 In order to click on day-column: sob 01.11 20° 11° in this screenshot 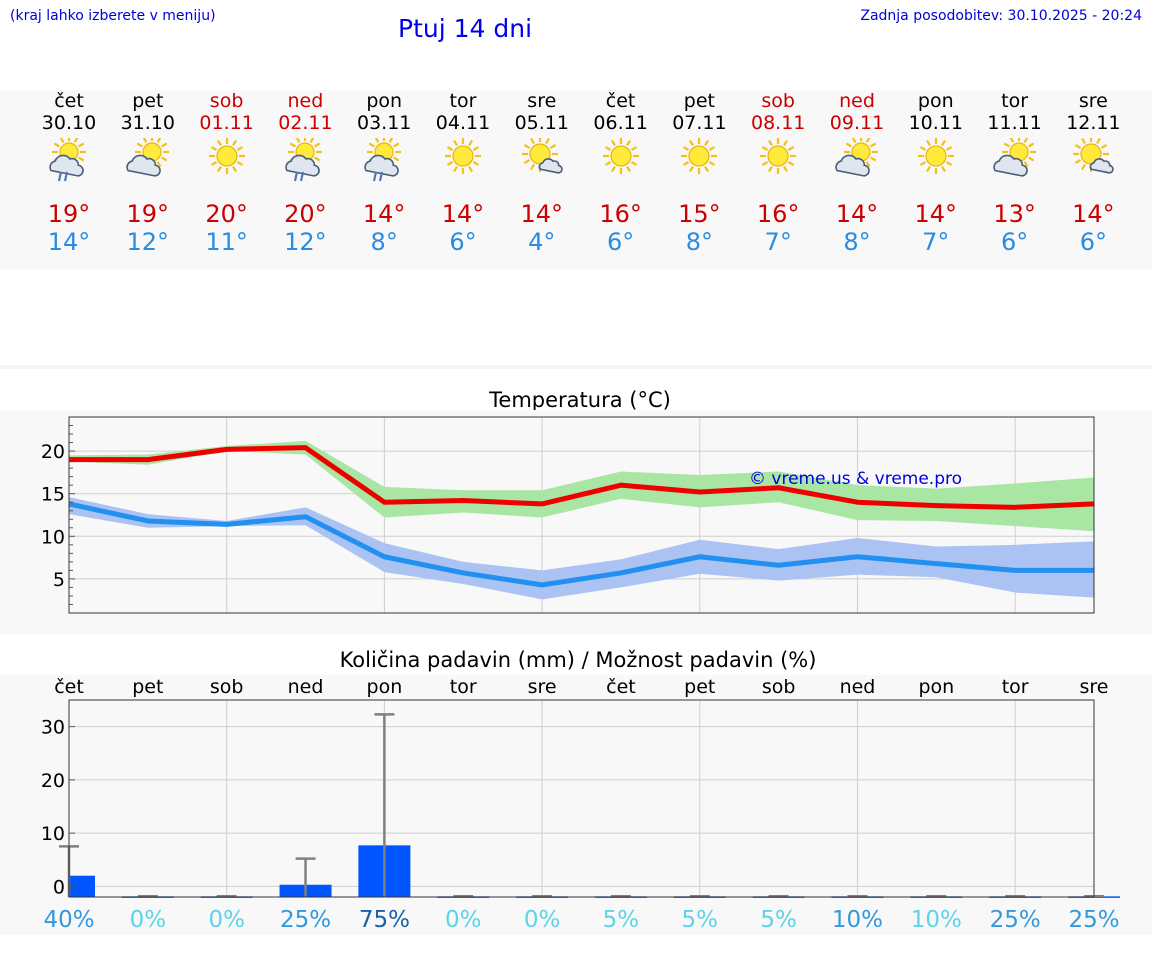, I will do `click(227, 180)`.